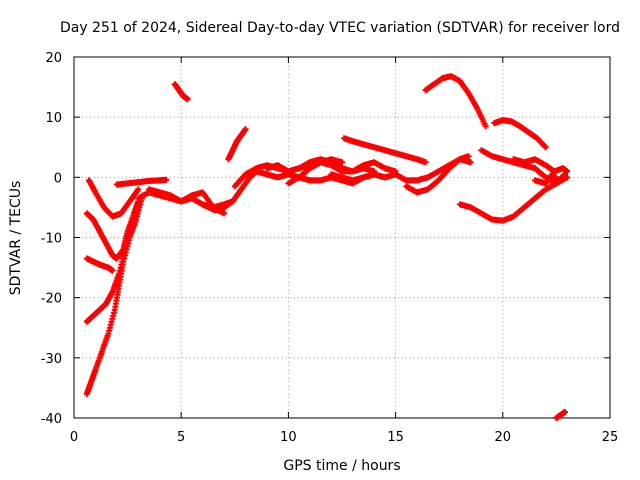 Image resolution: width=640 pixels, height=480 pixels. Describe the element at coordinates (610, 437) in the screenshot. I see `x-tick-label: 25` at that location.